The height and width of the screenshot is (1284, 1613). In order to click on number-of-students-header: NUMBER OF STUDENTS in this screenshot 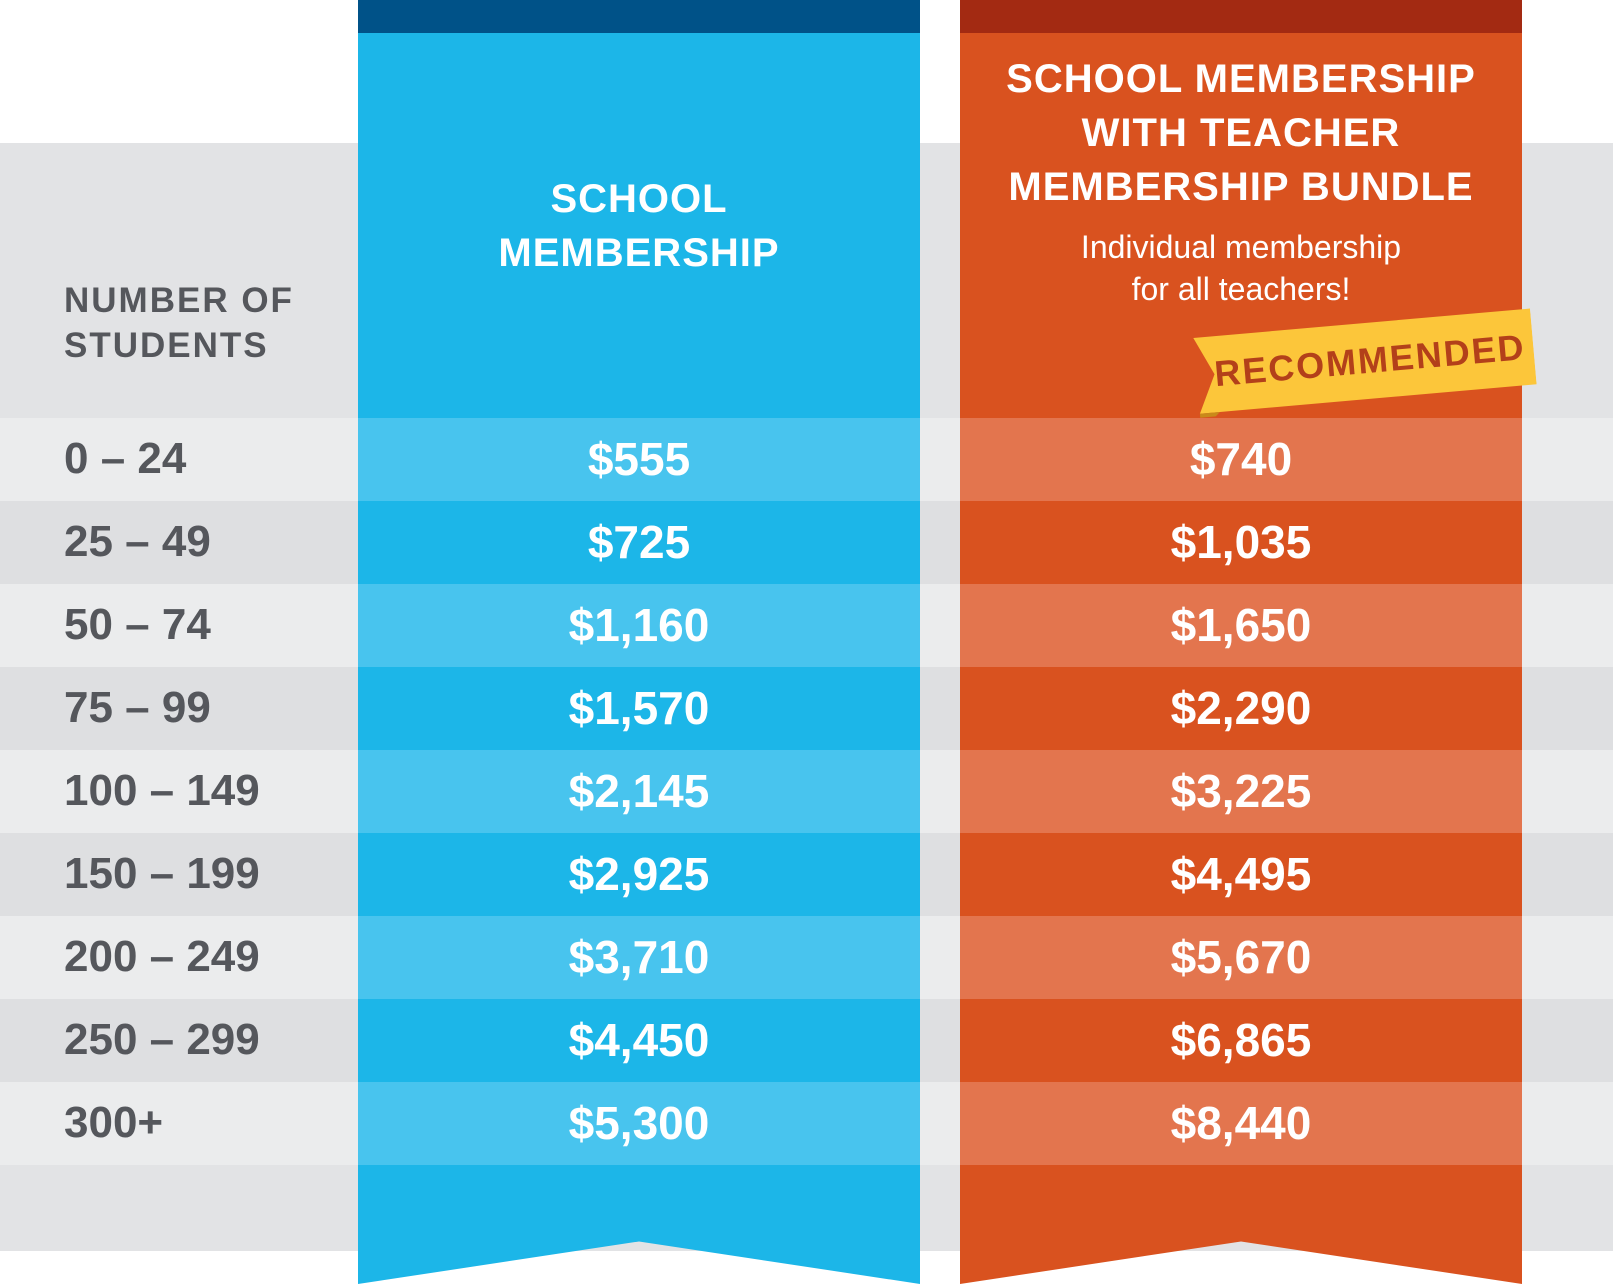, I will do `click(209, 323)`.